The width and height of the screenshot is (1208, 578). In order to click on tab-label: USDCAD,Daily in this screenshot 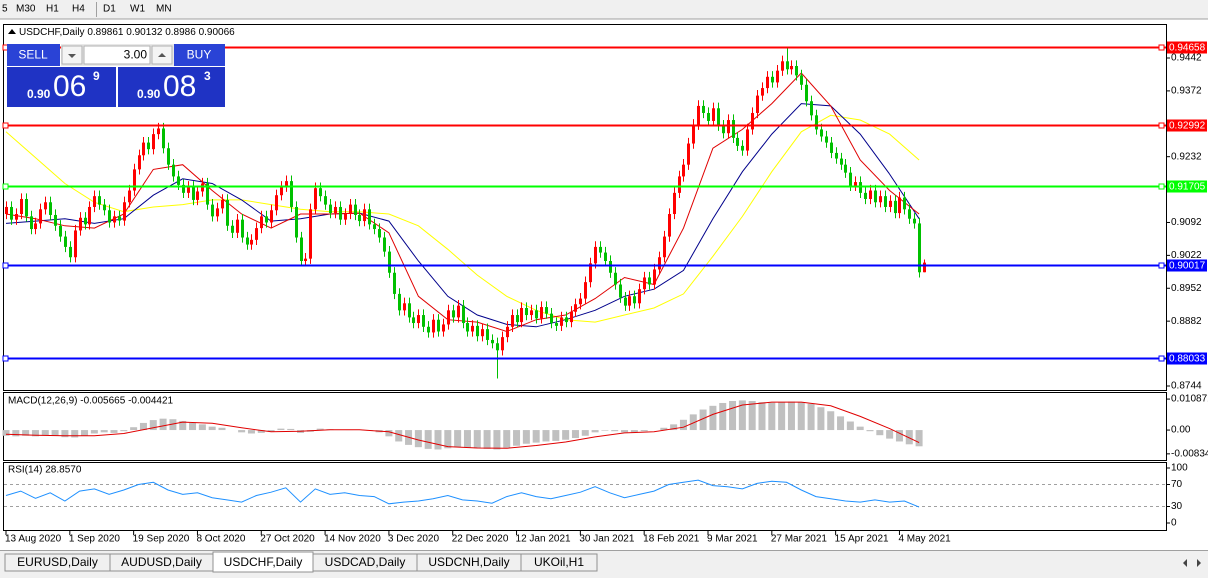, I will do `click(365, 562)`.